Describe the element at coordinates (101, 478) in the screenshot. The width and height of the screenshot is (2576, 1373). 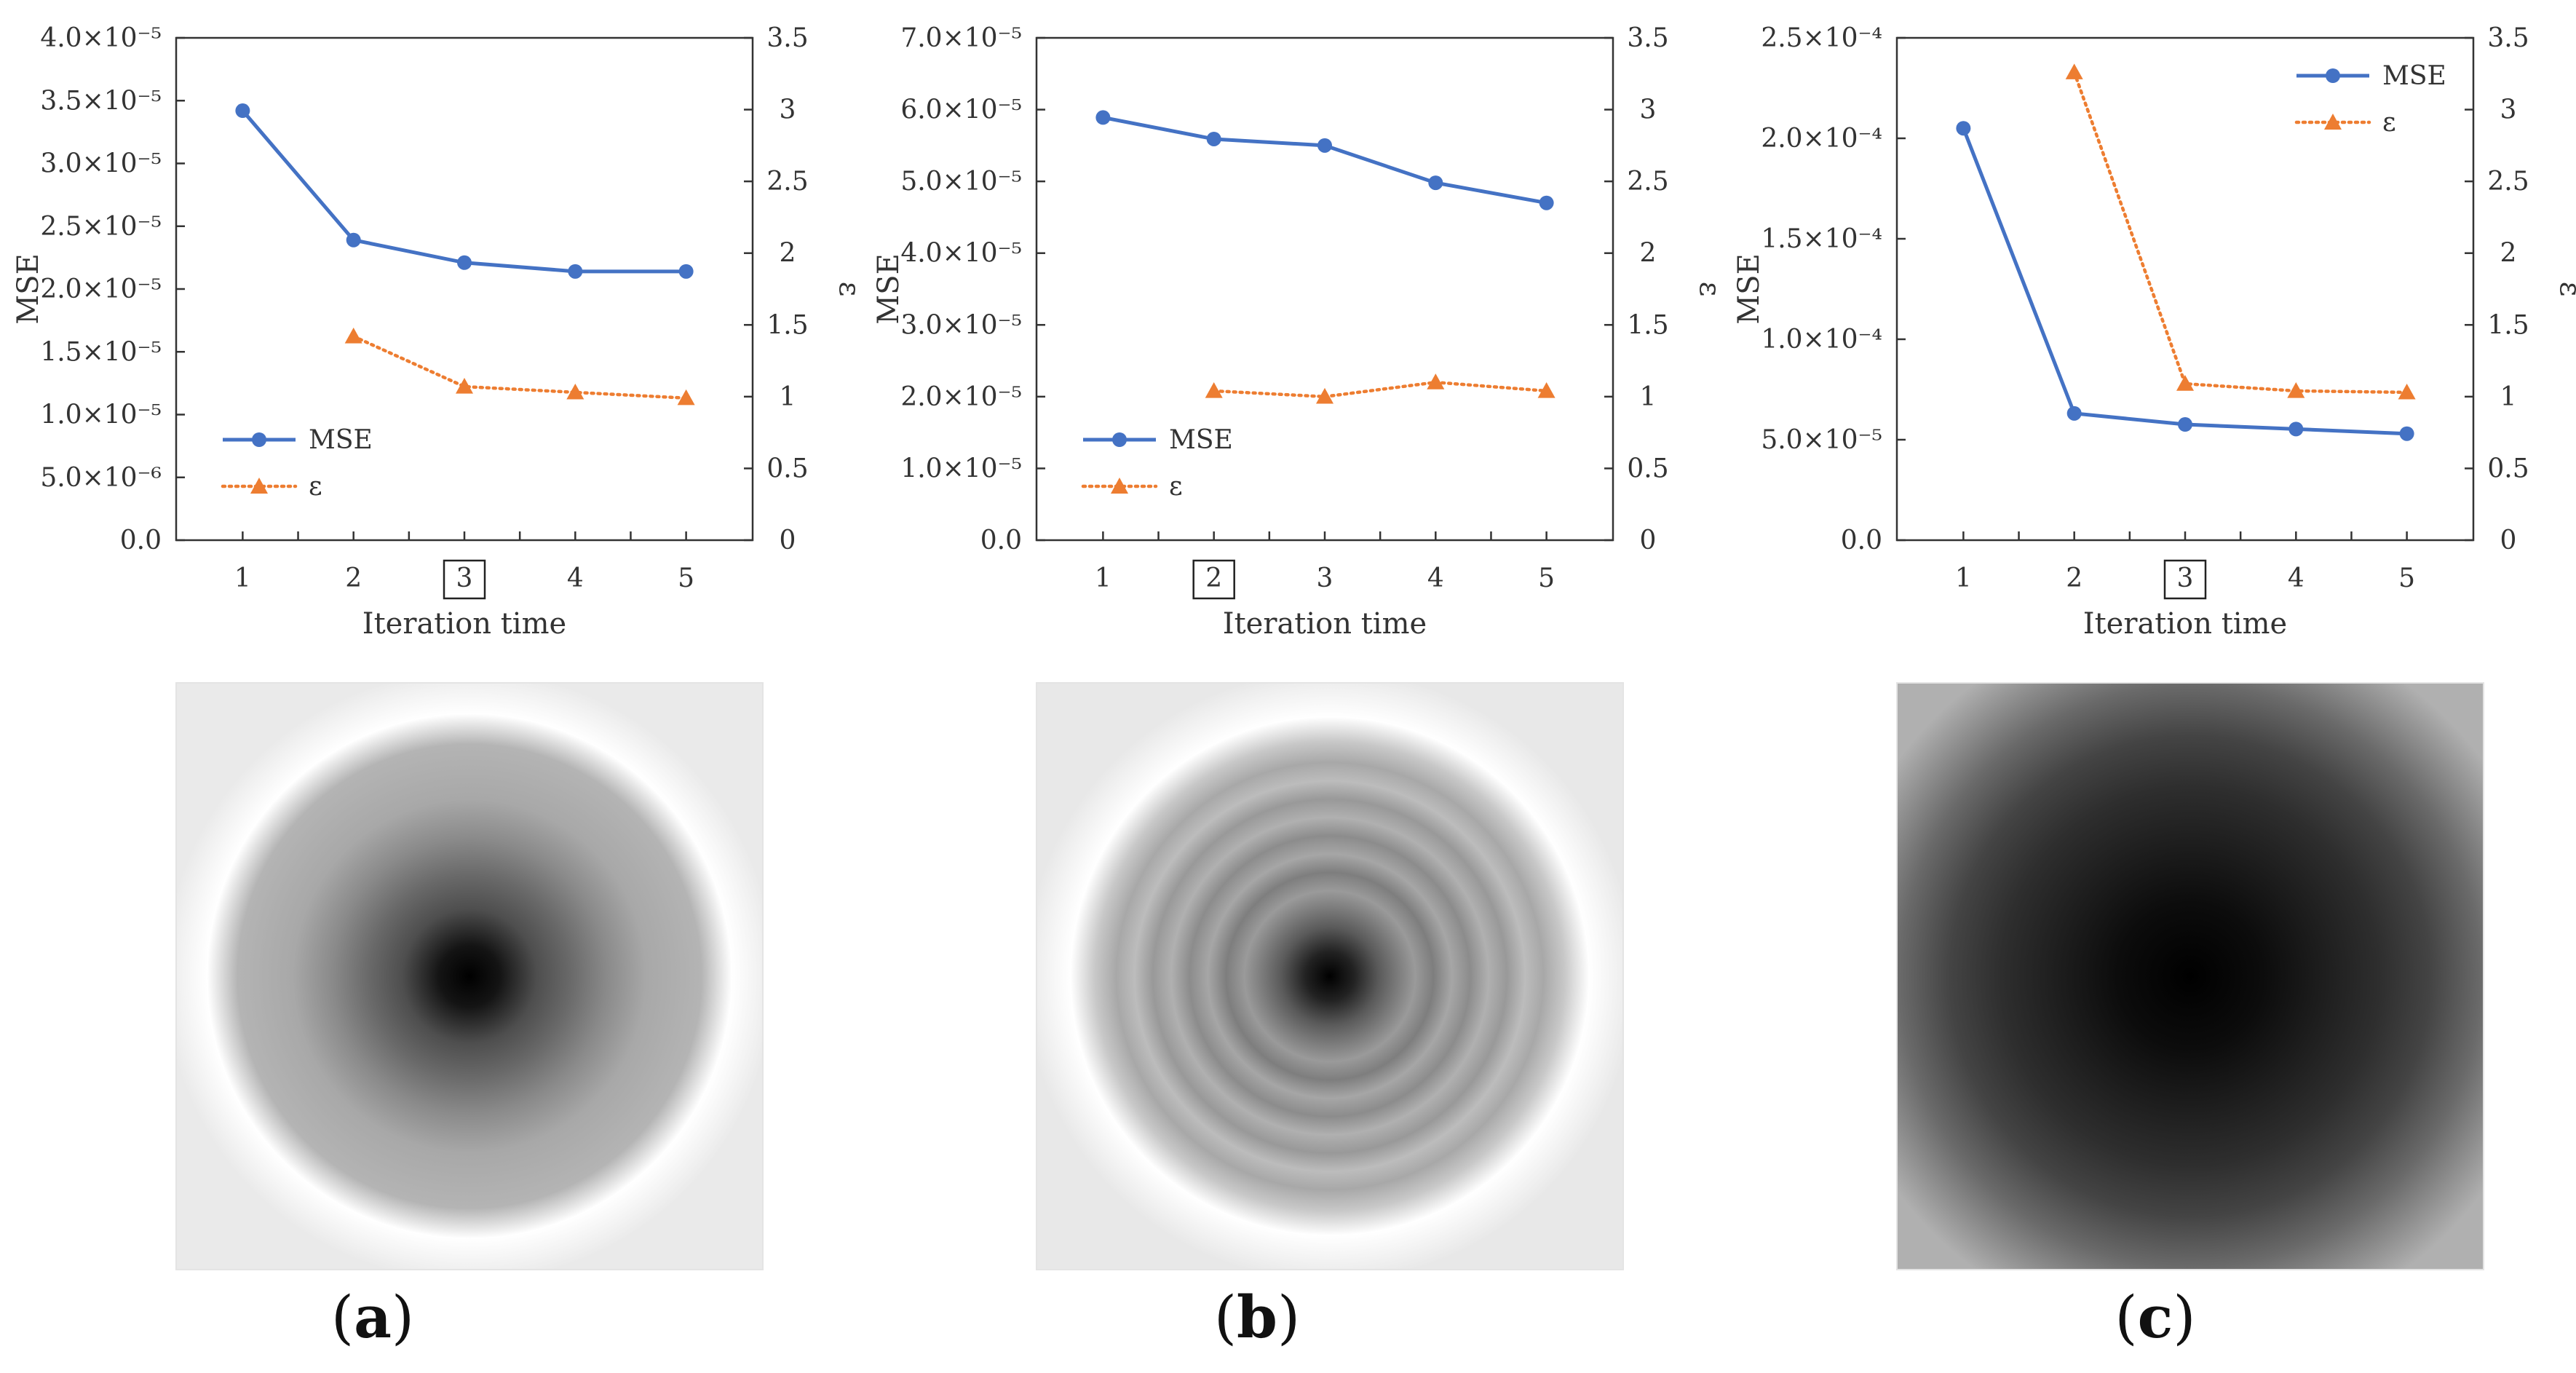
I see `y-tick-label: 5.0×10⁻⁶` at that location.